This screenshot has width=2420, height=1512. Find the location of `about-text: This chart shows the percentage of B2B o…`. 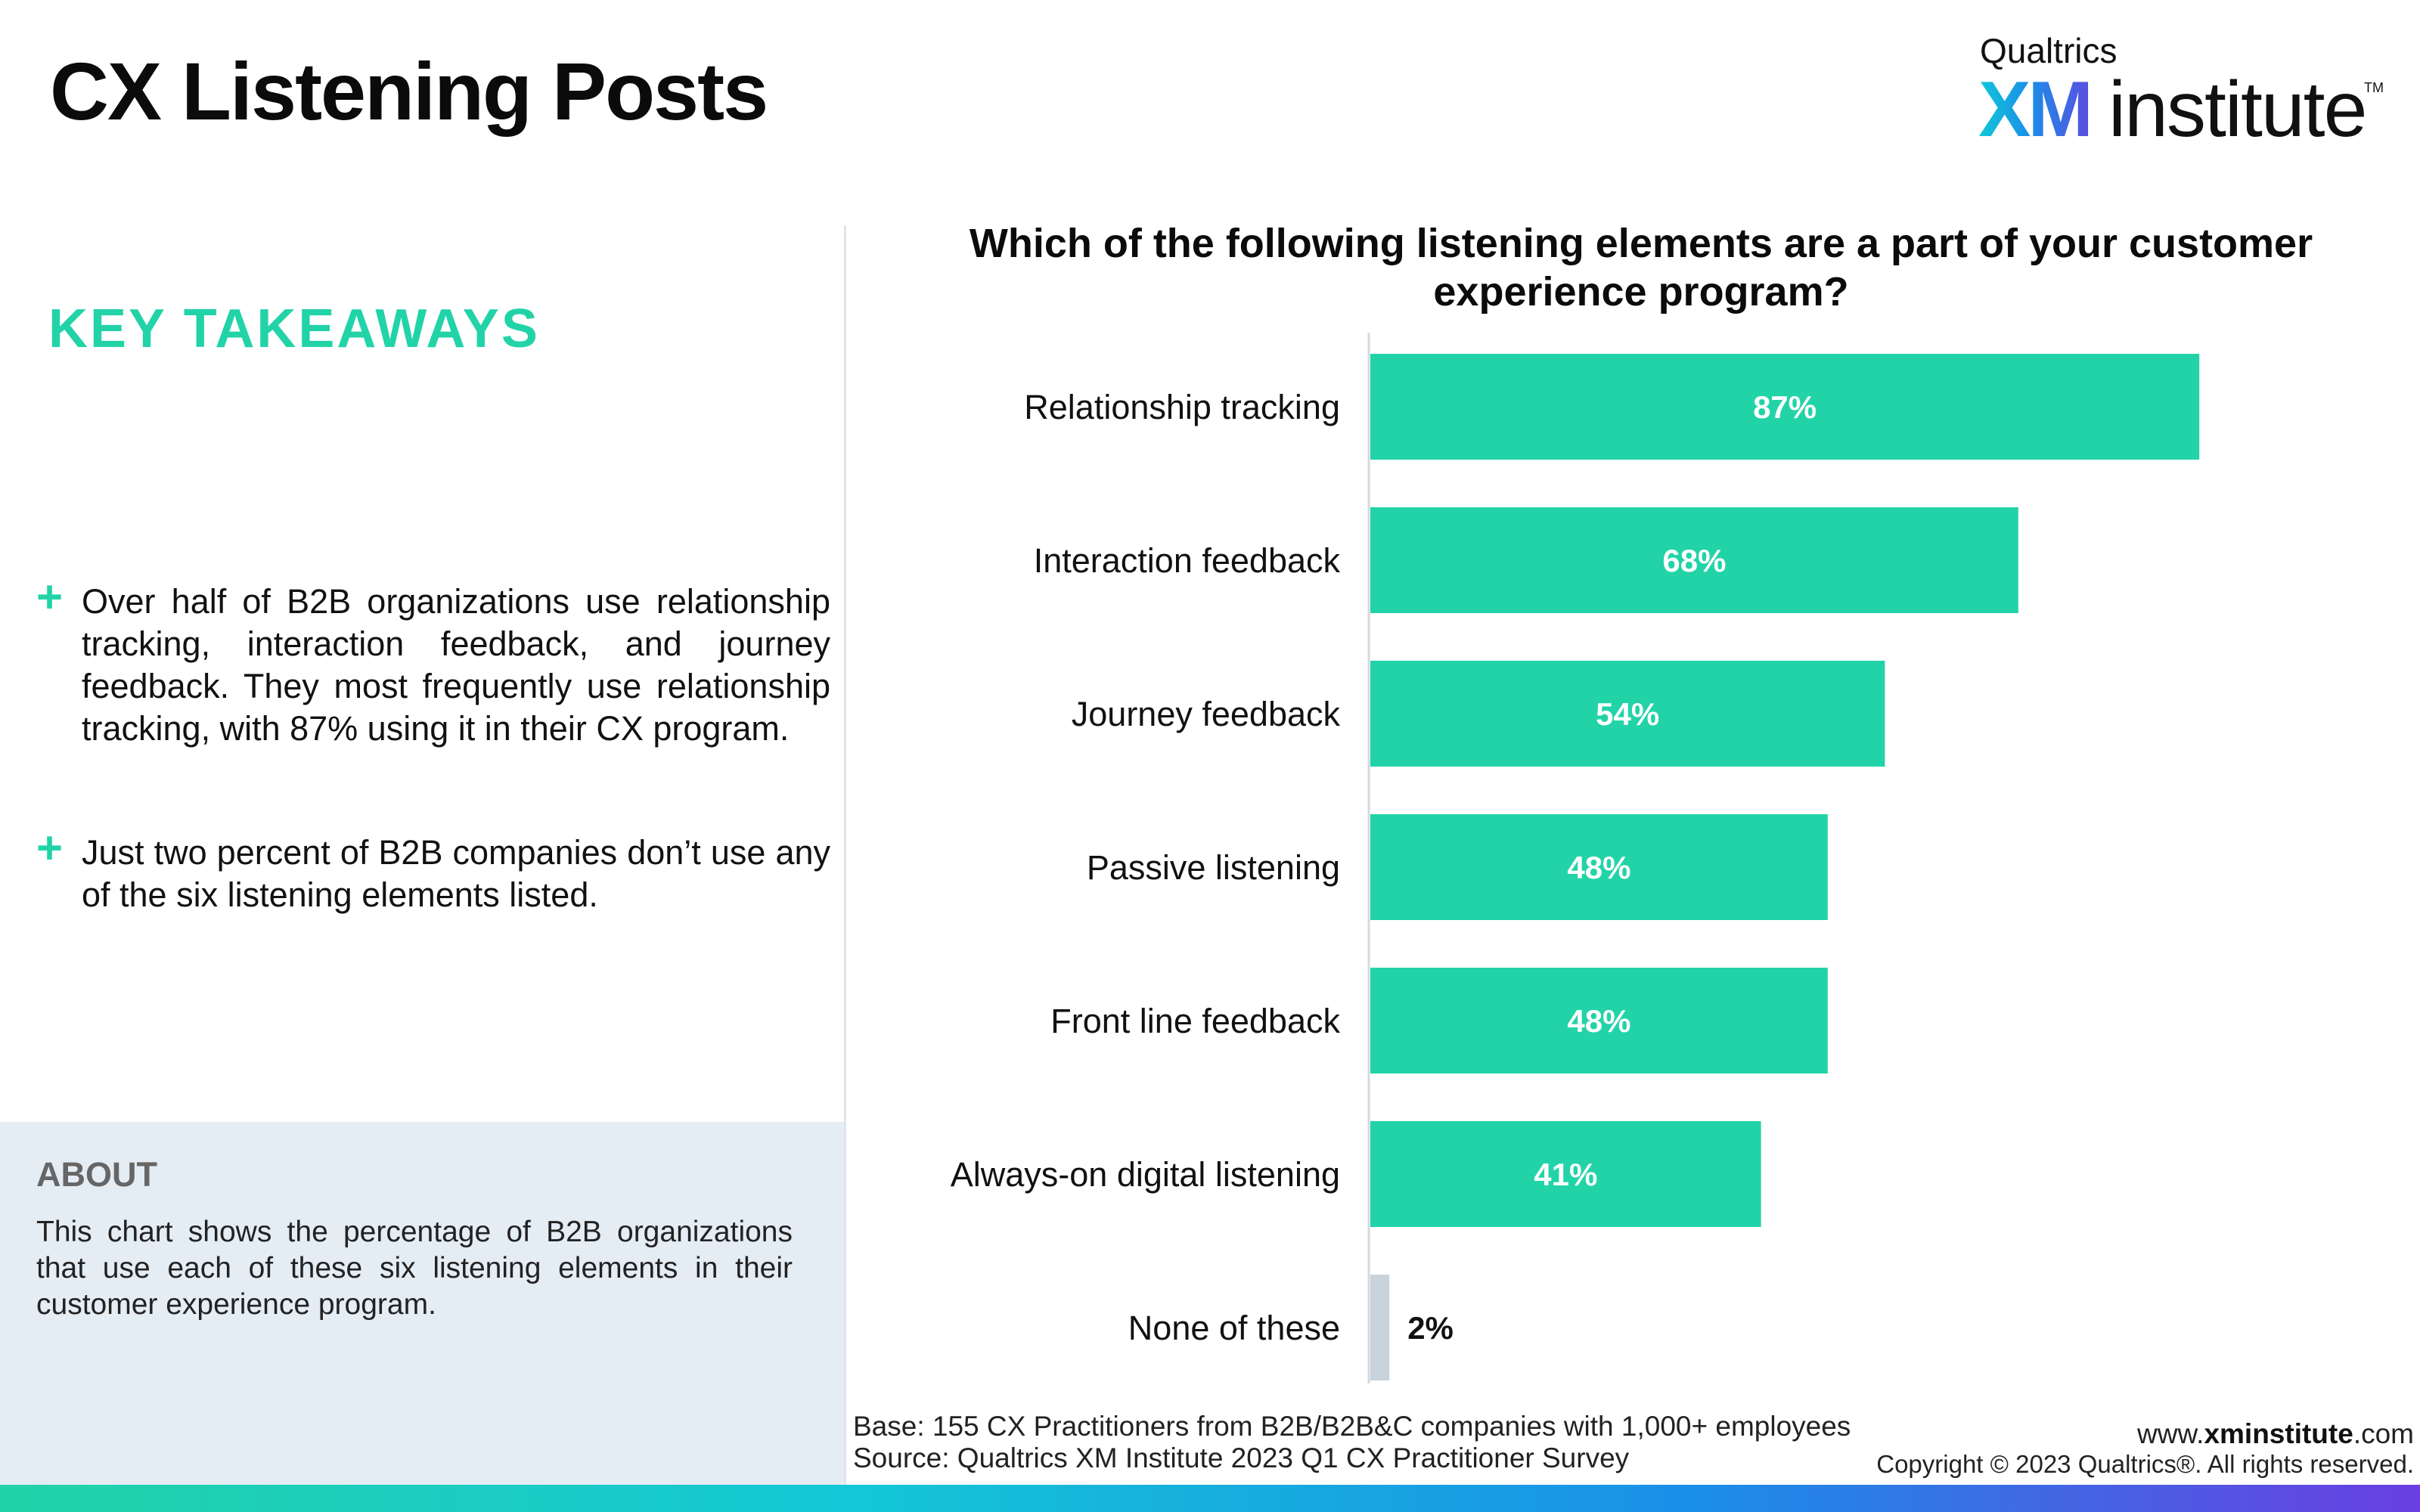

about-text: This chart shows the percentage of B2B o… is located at coordinates (414, 1268).